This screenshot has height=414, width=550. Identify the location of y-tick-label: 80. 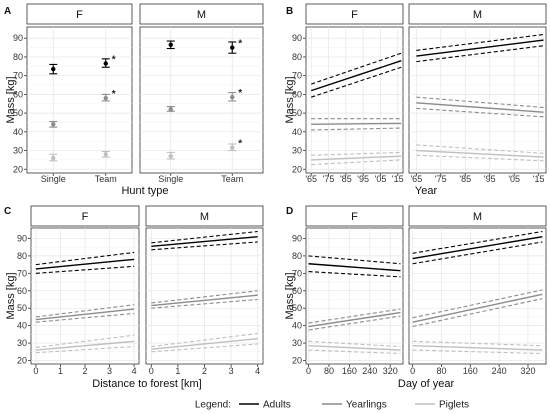
(297, 57).